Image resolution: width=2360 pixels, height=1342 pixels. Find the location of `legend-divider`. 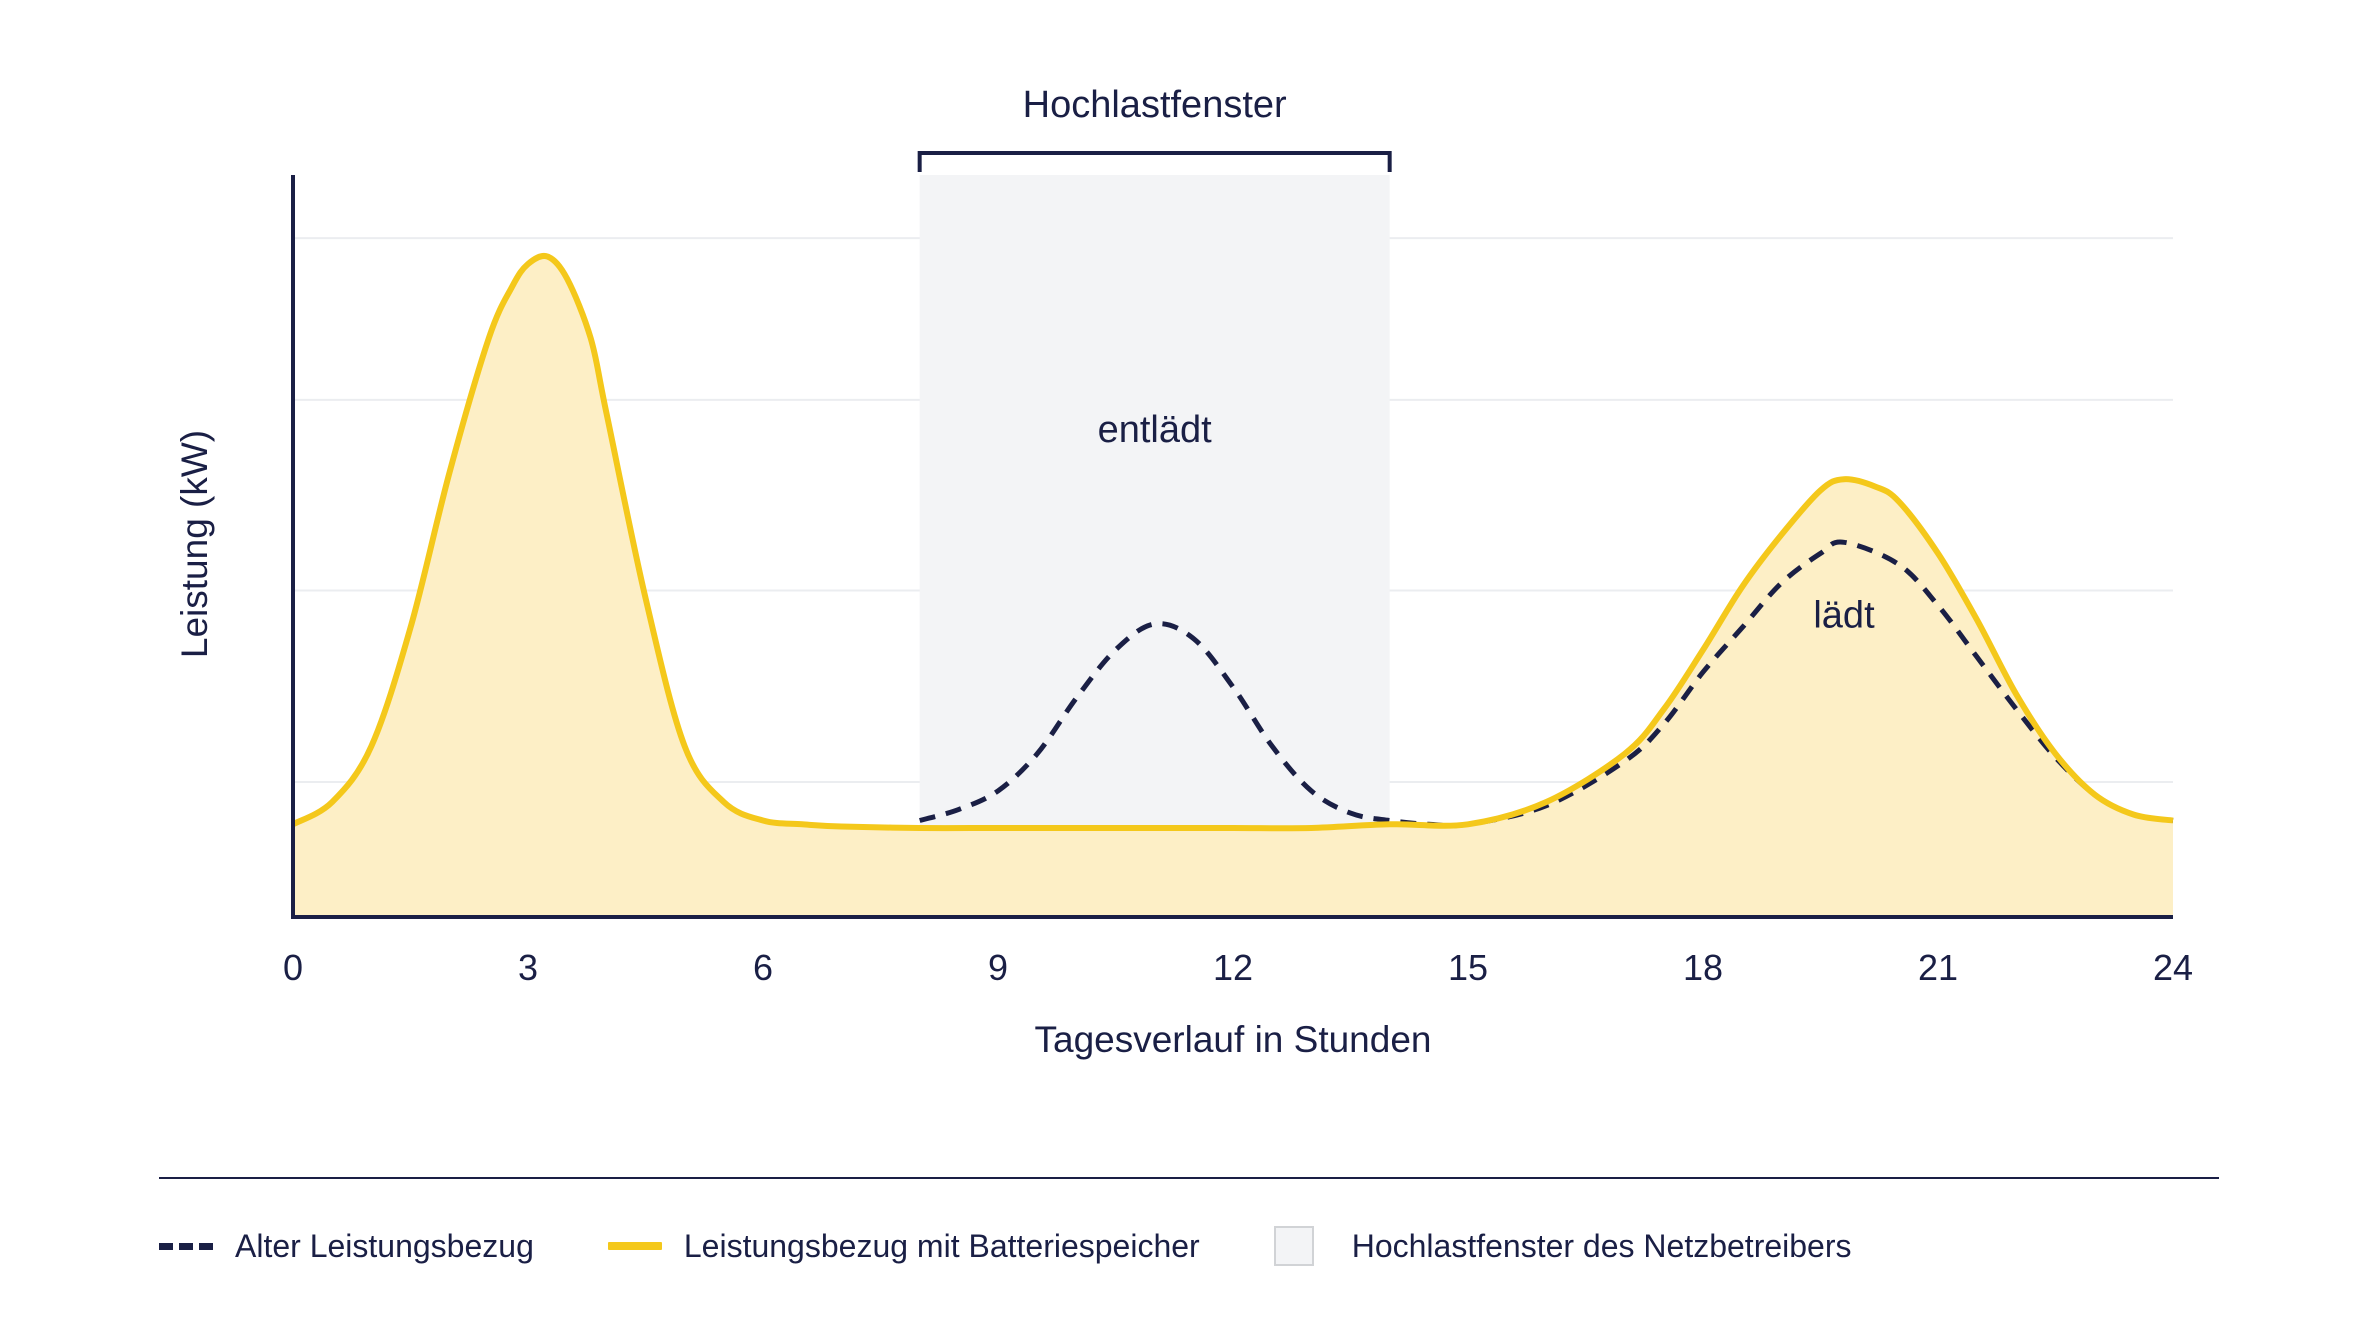

legend-divider is located at coordinates (1189, 1178).